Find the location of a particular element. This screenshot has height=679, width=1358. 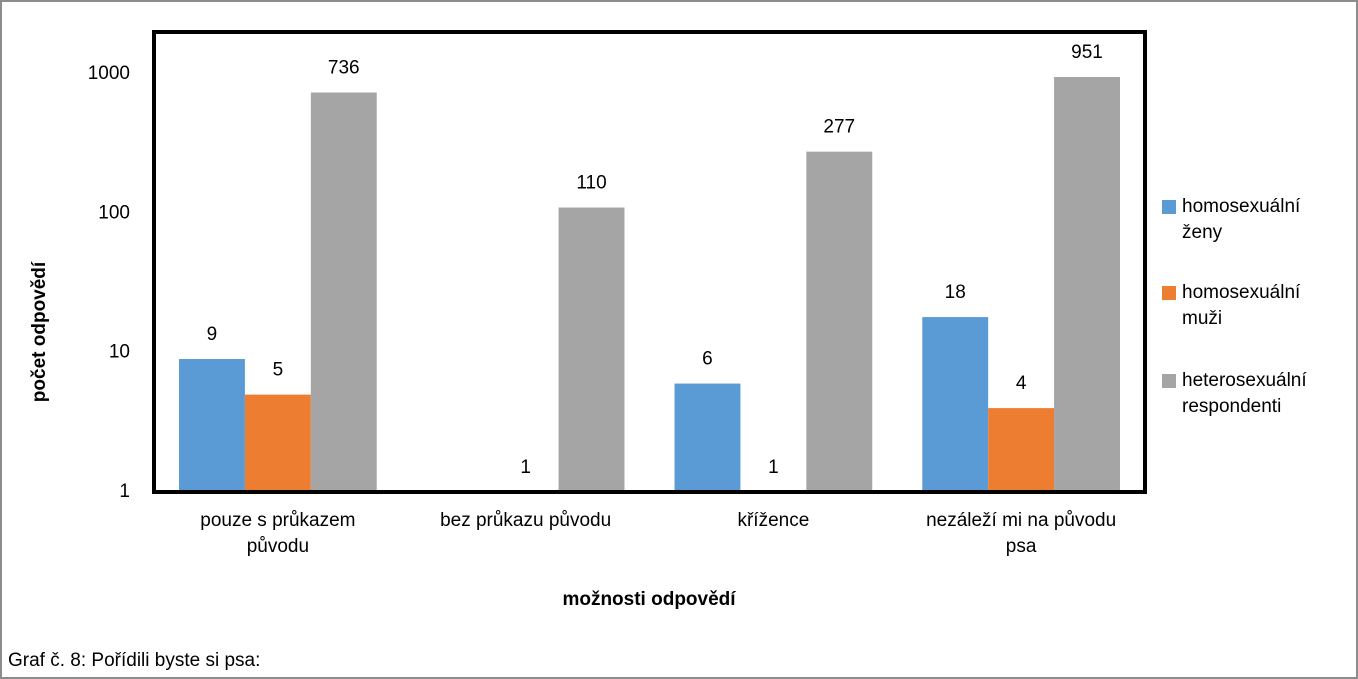

y-tick-label: 100 is located at coordinates (114, 212).